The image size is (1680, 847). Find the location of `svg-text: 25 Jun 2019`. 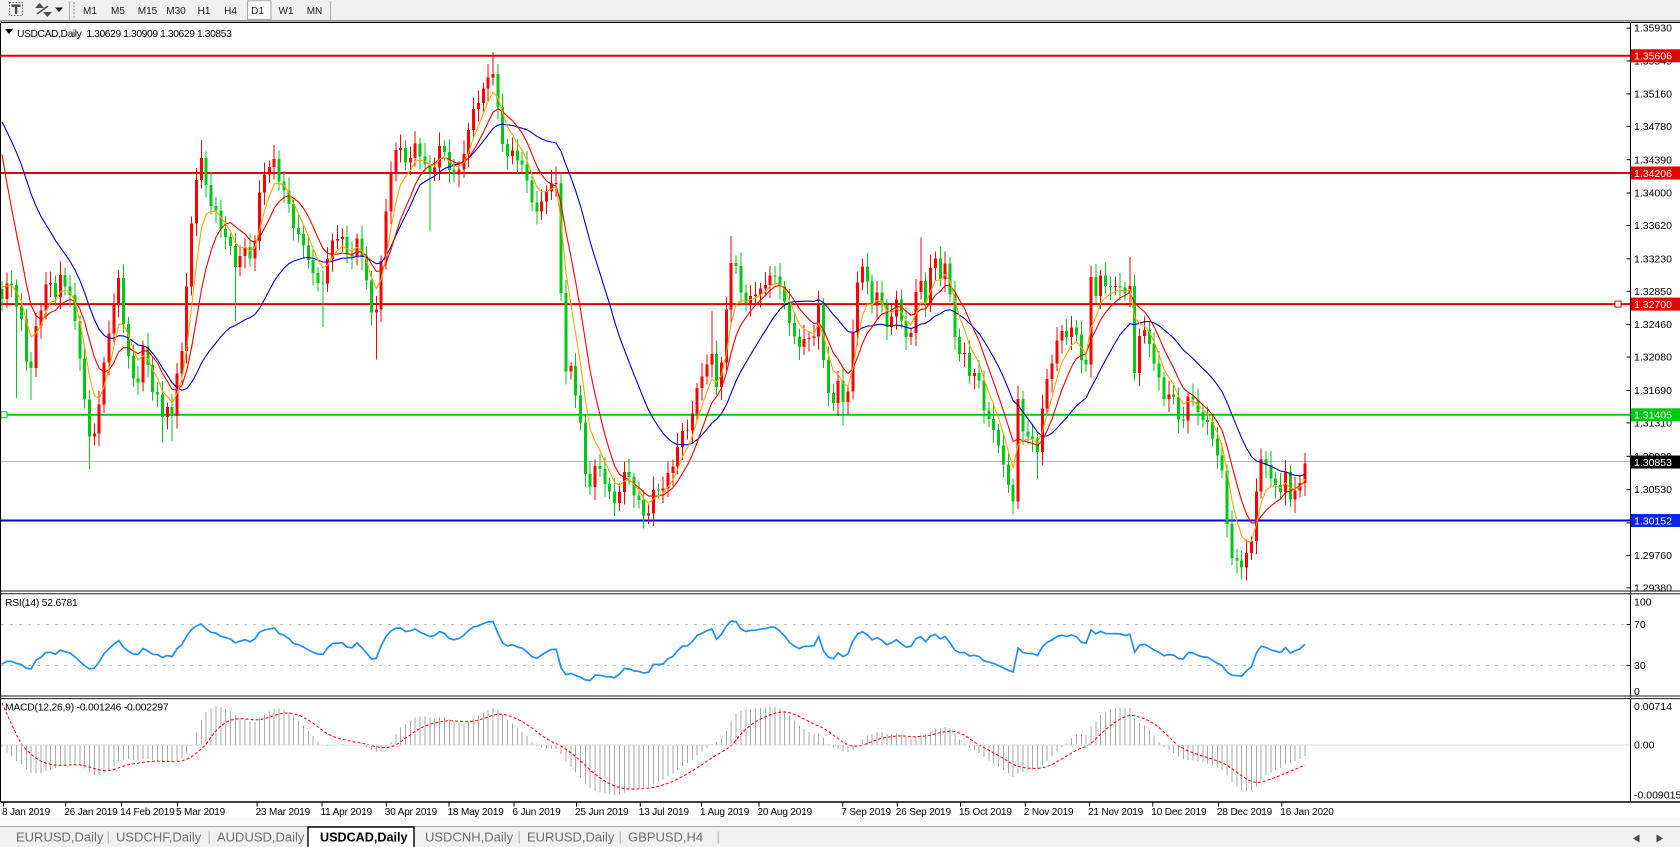

svg-text: 25 Jun 2019 is located at coordinates (602, 812).